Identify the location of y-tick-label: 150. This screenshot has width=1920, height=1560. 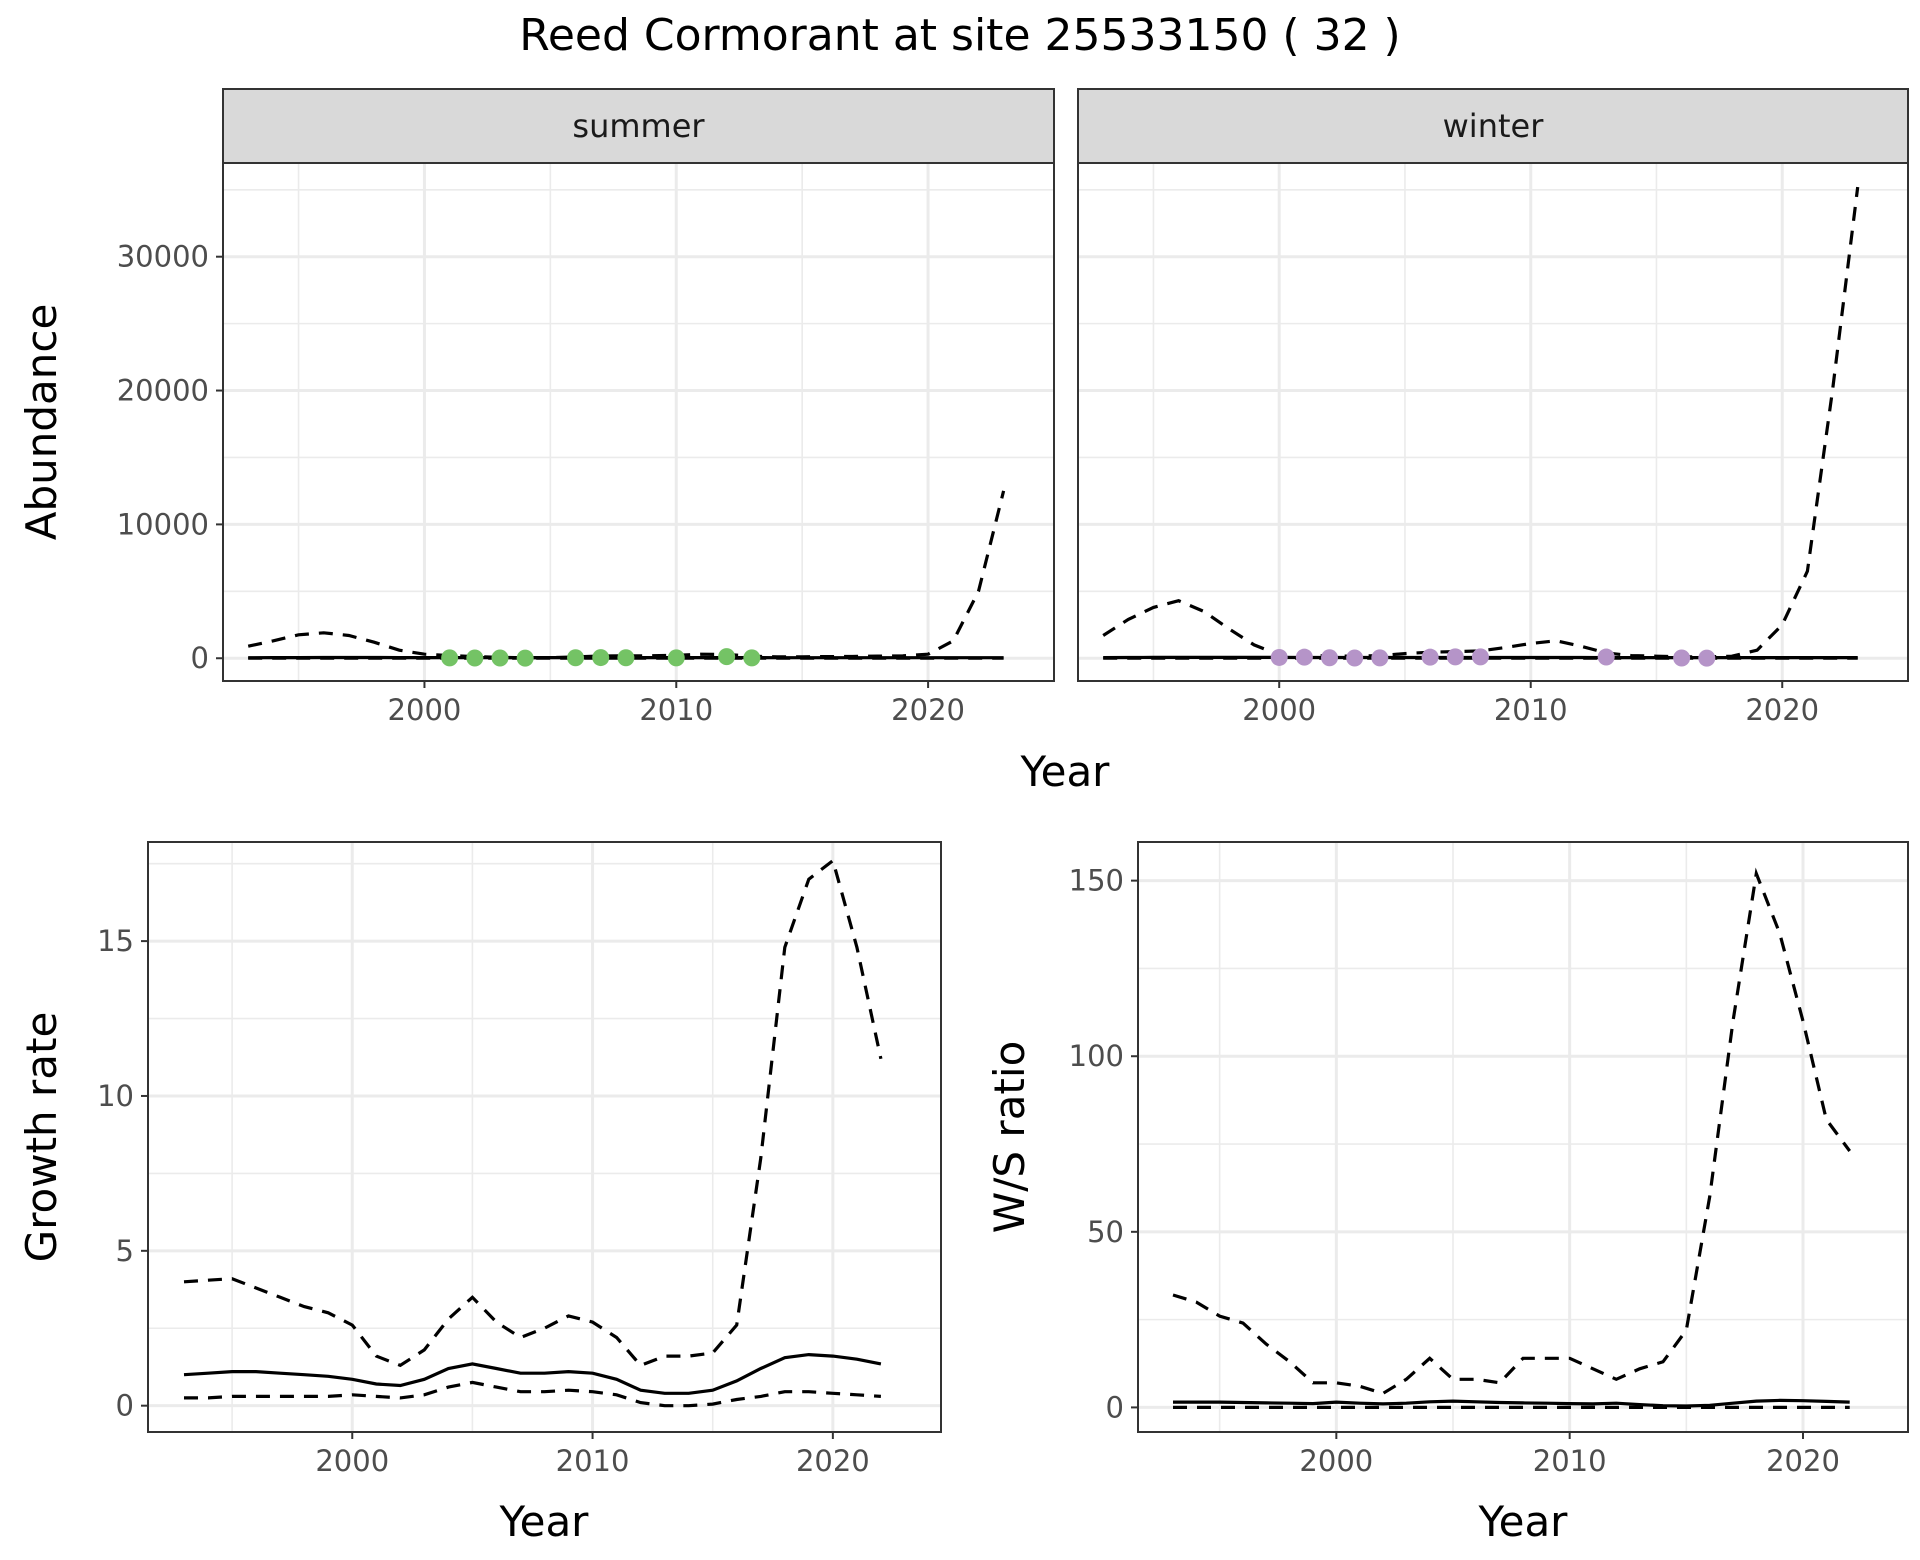
(1096, 881).